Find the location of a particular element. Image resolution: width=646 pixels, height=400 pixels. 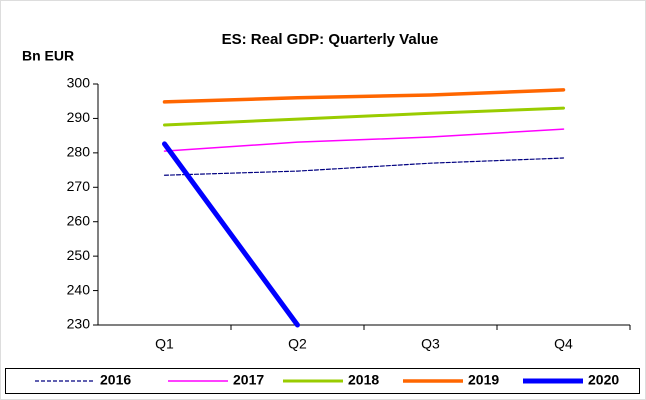

x-tick-label: Q1 is located at coordinates (164, 344).